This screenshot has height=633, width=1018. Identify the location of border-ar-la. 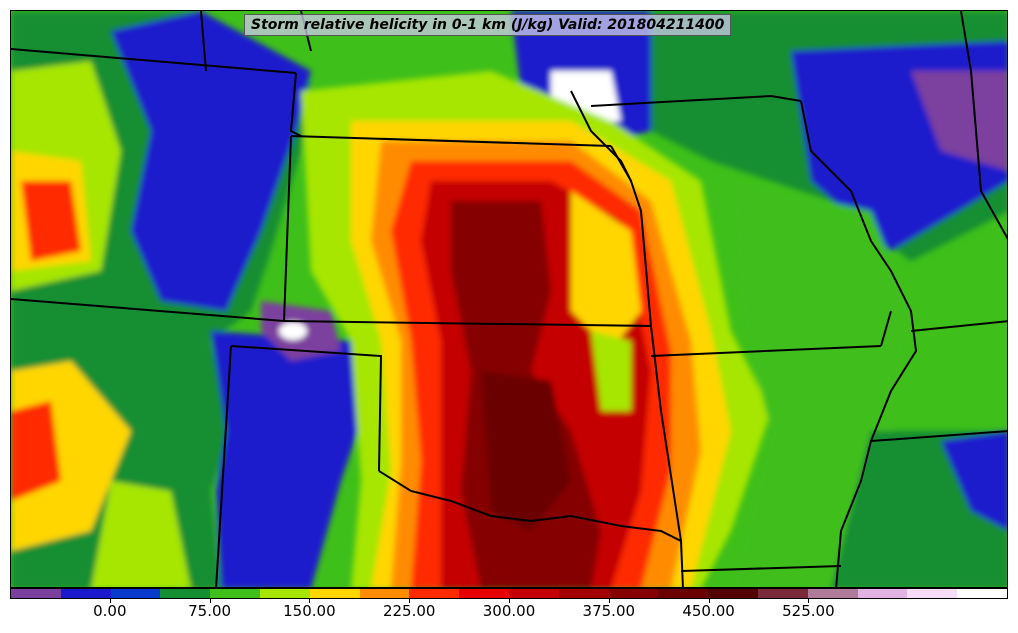
(761, 568).